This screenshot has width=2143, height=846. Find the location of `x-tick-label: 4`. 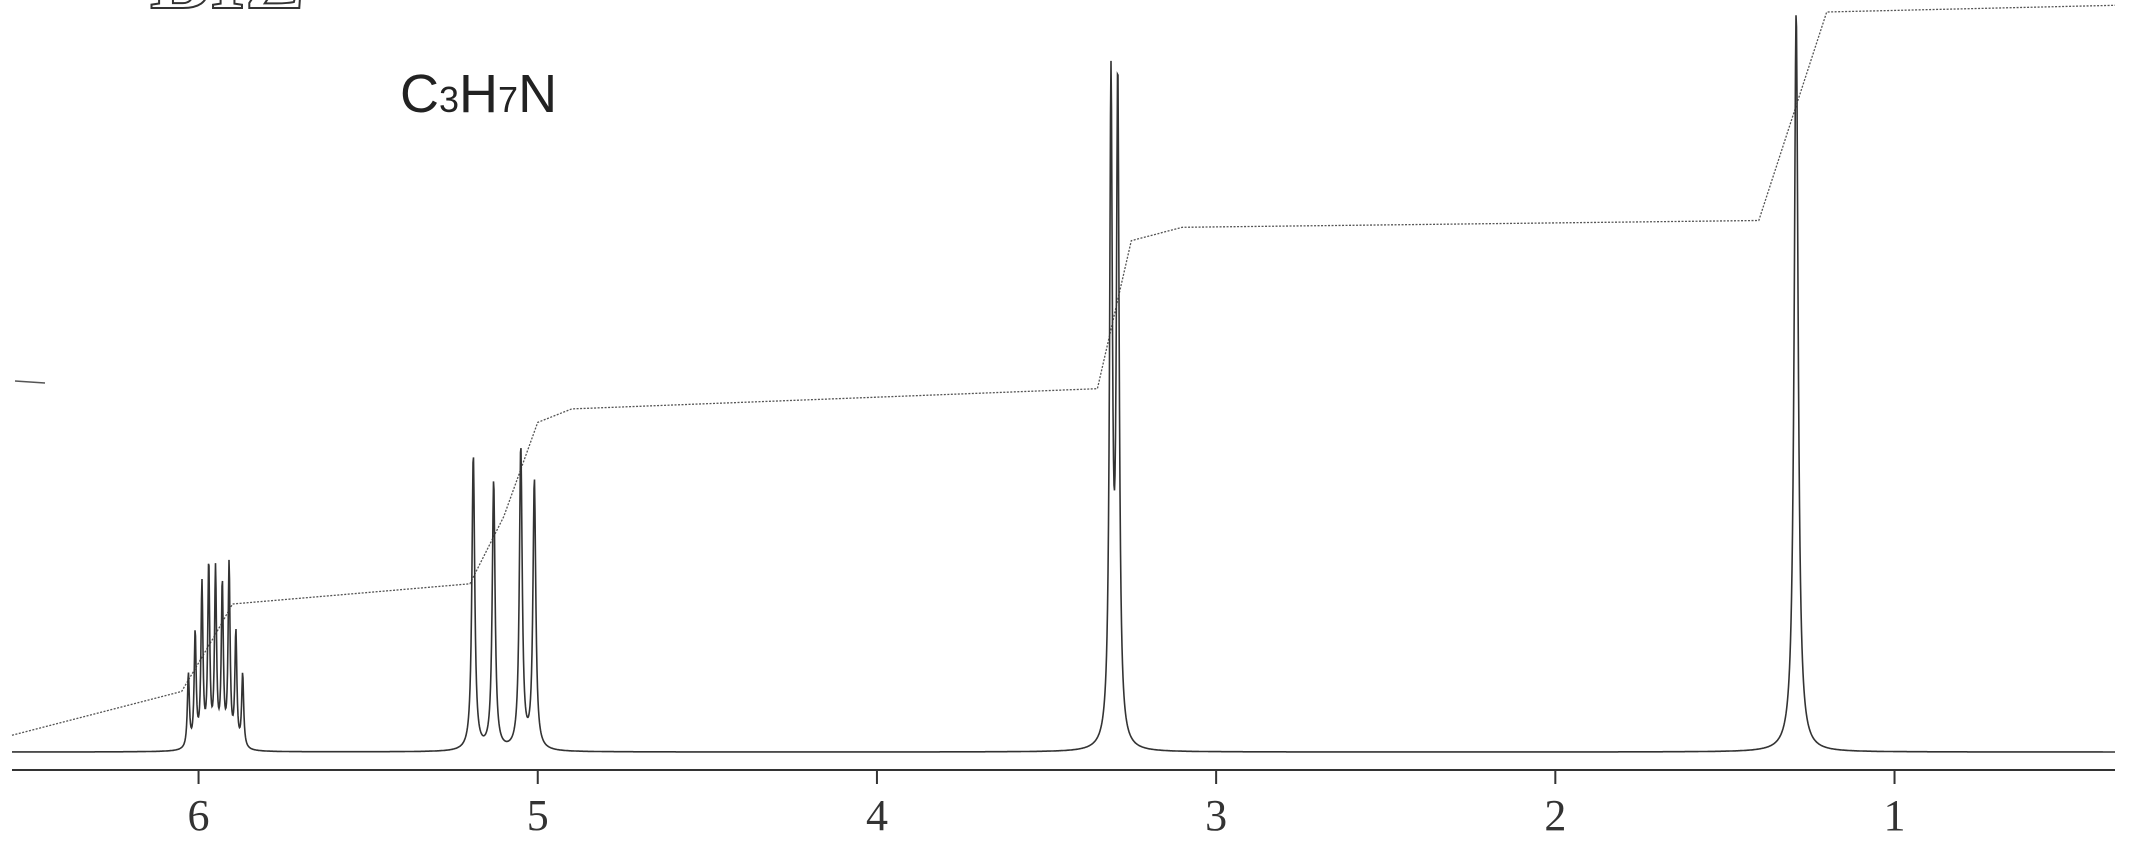

x-tick-label: 4 is located at coordinates (877, 815).